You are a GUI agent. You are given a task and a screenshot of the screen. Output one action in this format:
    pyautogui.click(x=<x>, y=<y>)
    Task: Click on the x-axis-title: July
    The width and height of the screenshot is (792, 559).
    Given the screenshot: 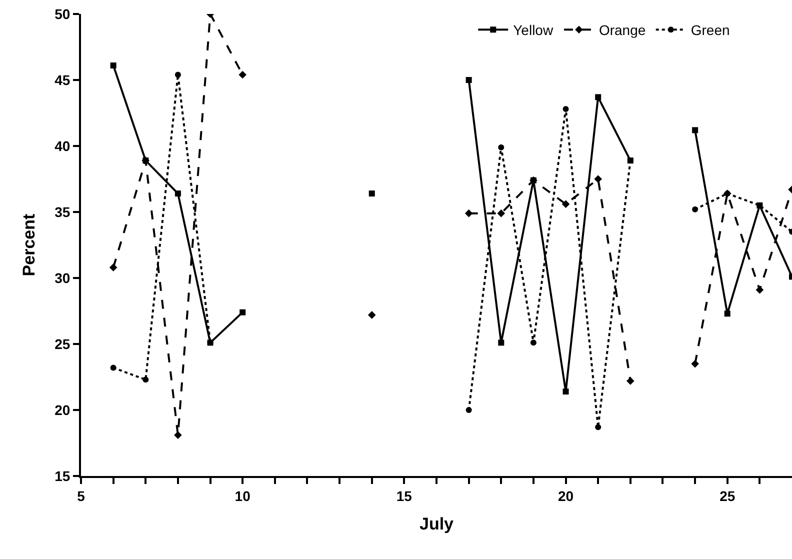 What is the action you would take?
    pyautogui.click(x=436, y=524)
    